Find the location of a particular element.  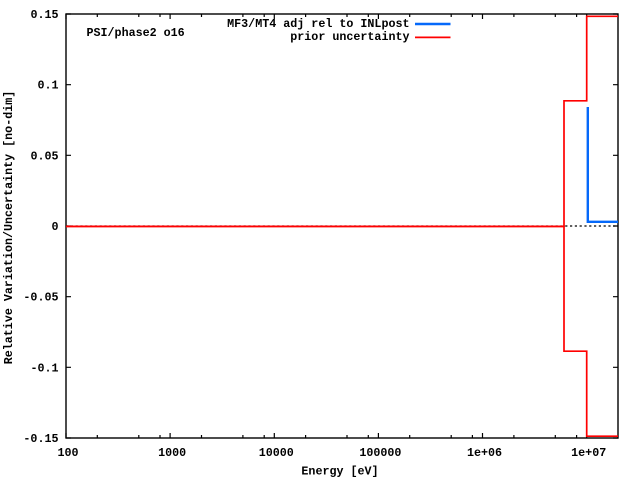

svg-text: 100000 is located at coordinates (380, 453).